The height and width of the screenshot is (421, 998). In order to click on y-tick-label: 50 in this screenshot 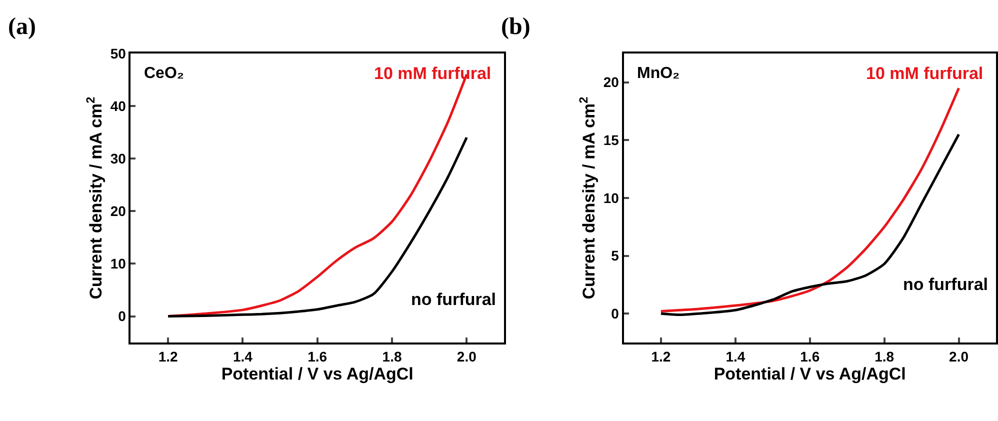, I will do `click(118, 53)`.